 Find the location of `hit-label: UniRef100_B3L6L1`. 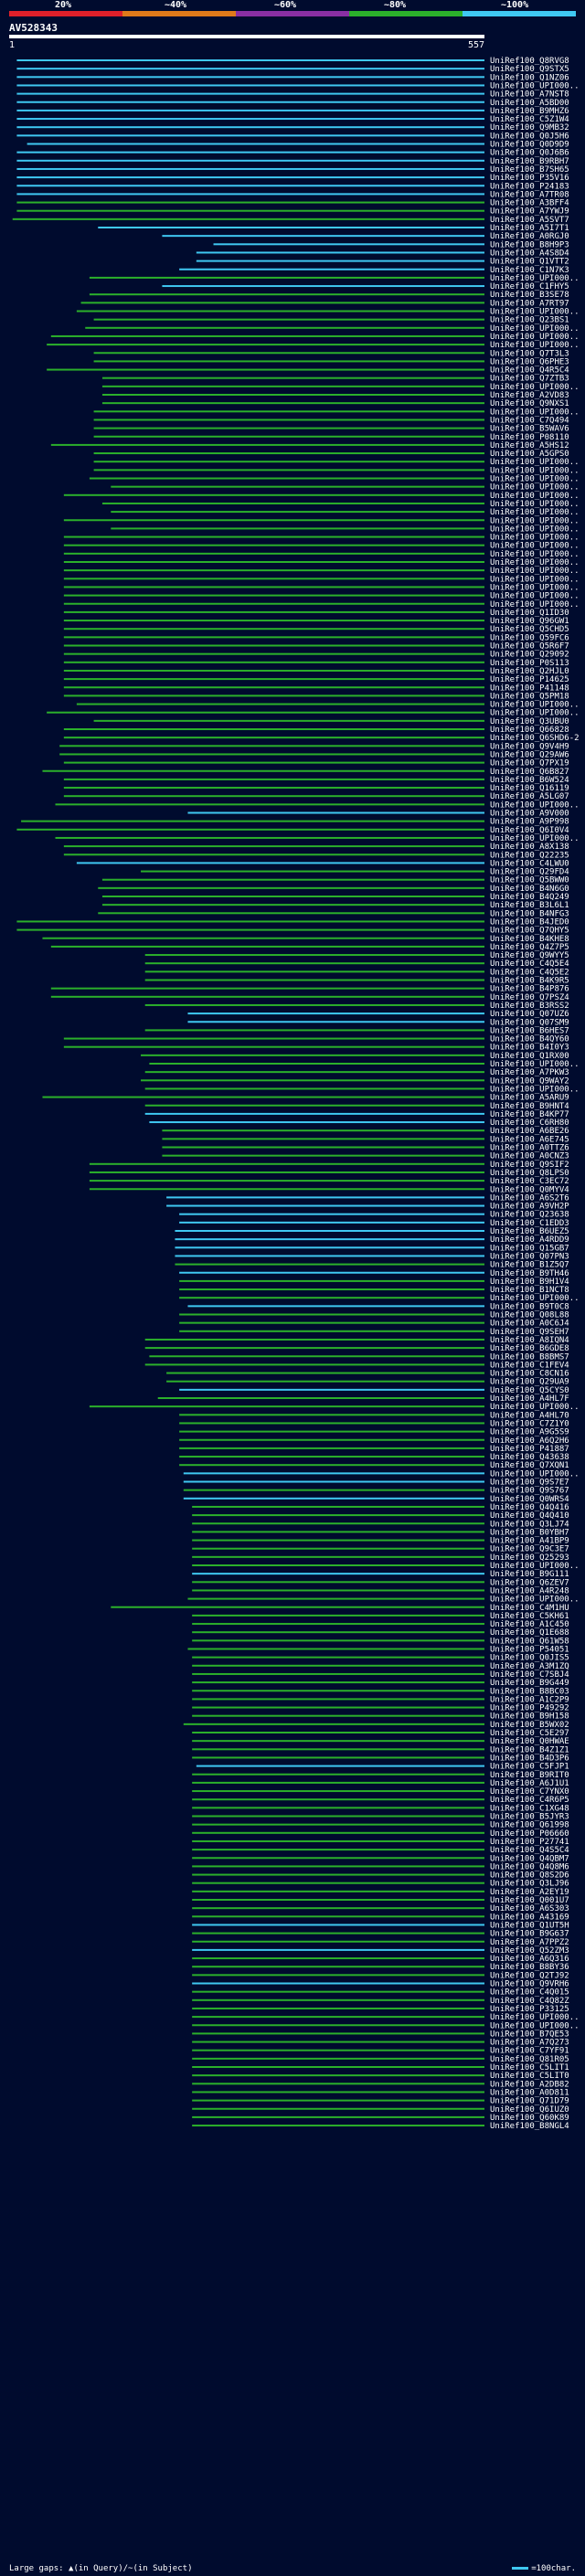

hit-label: UniRef100_B3L6L1 is located at coordinates (530, 905).